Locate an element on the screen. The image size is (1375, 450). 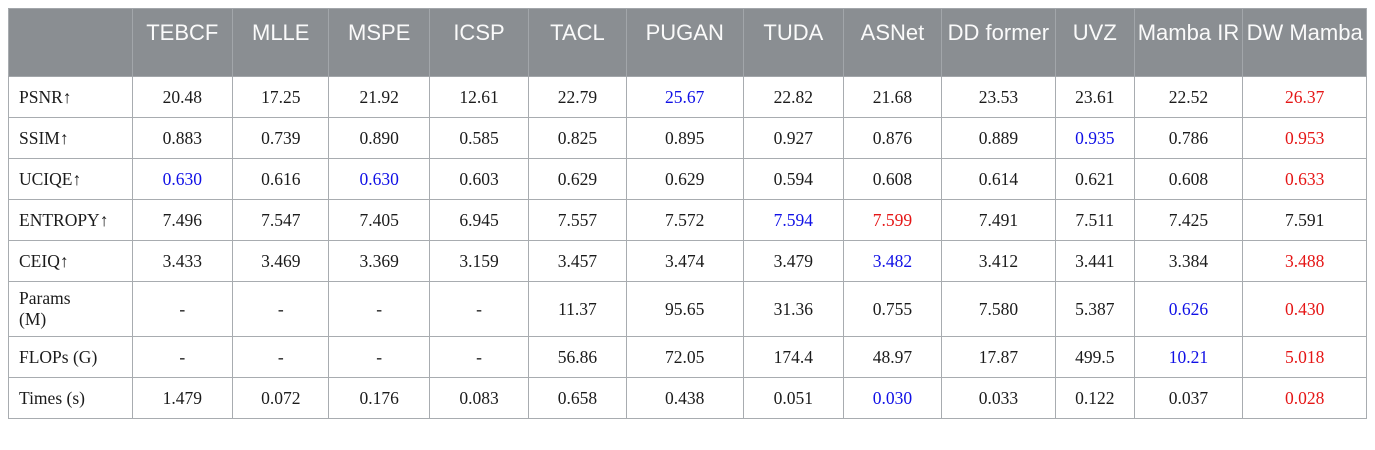
value-cell: 7.591 is located at coordinates (1304, 220).